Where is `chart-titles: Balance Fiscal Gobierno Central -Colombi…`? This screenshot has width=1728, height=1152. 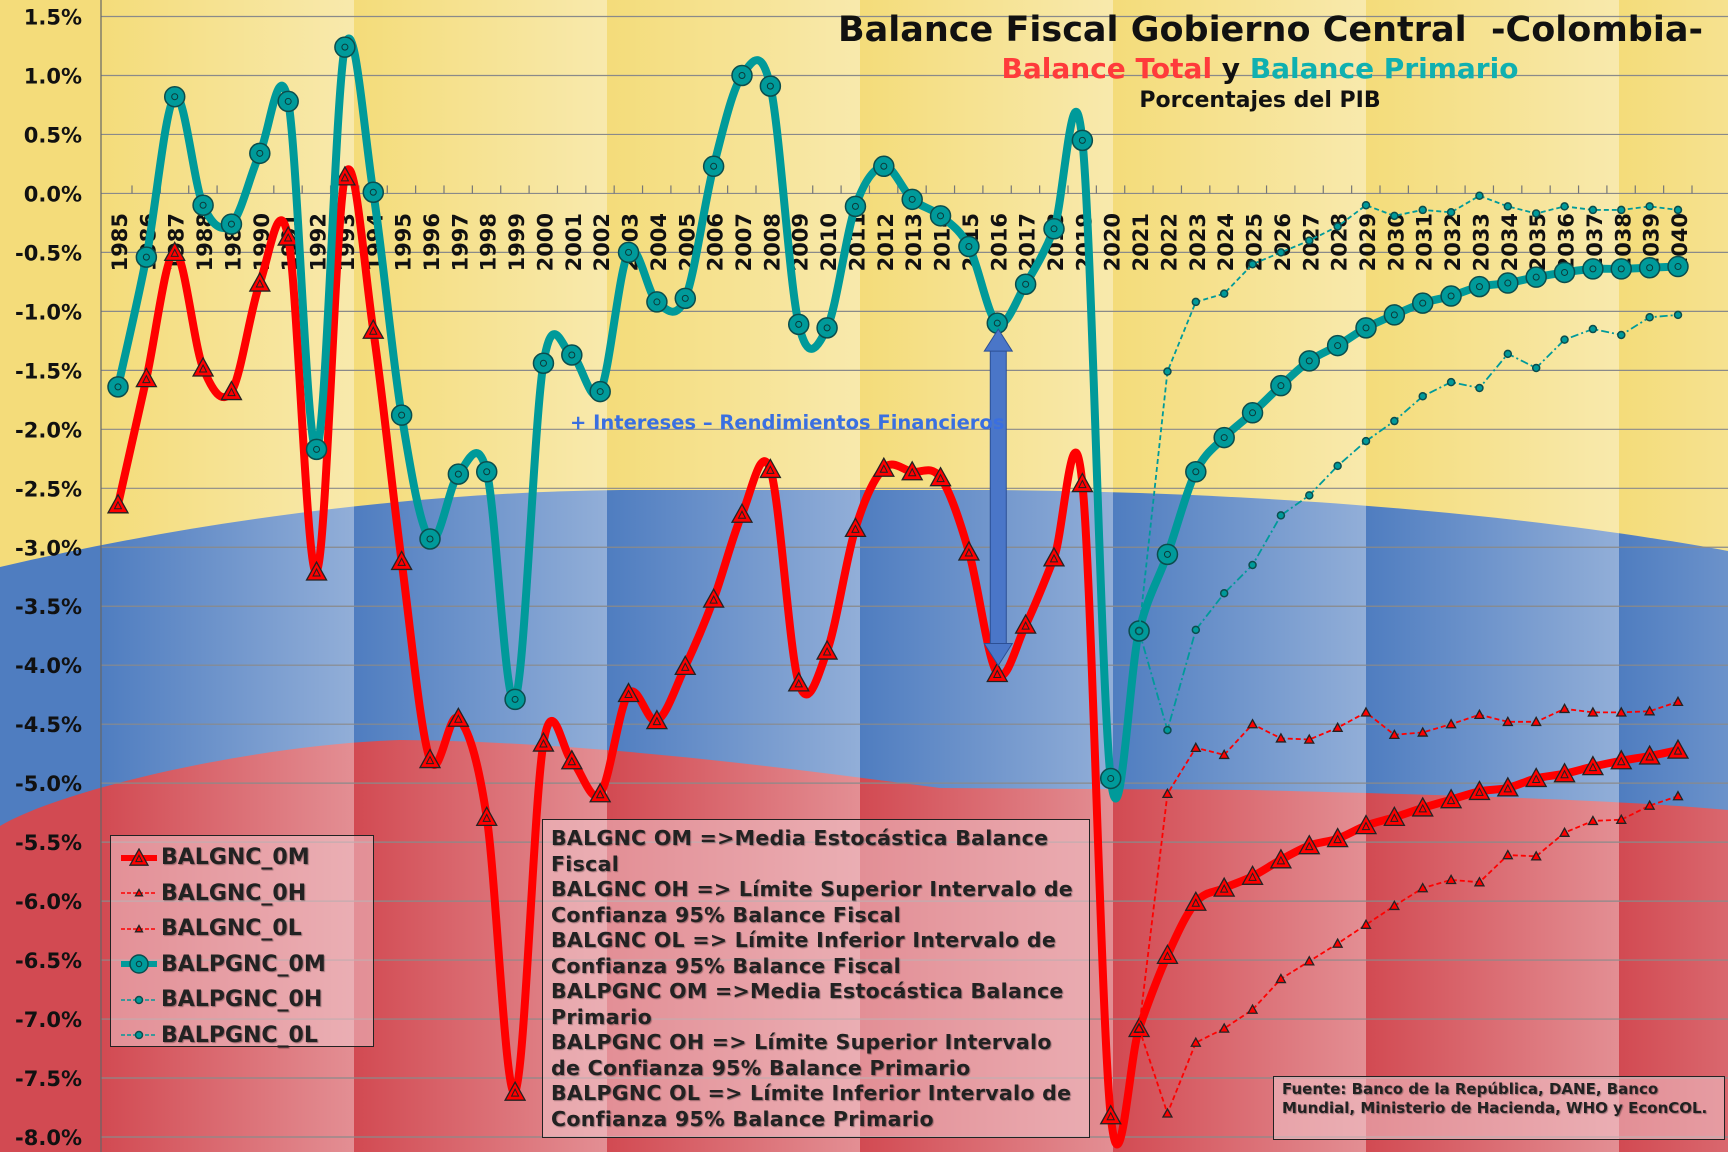
chart-titles: Balance Fiscal Gobierno Central -Colombi… is located at coordinates (1270, 61).